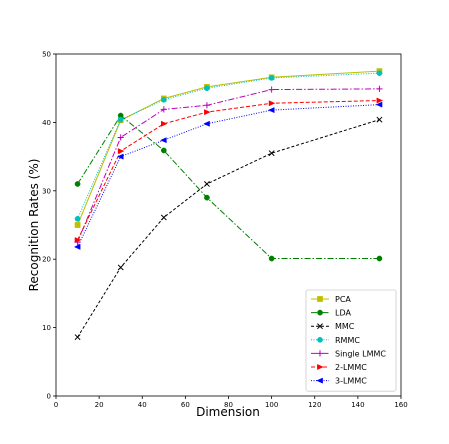 This screenshot has height=444, width=449. I want to click on x-tick-label: 0, so click(56, 405).